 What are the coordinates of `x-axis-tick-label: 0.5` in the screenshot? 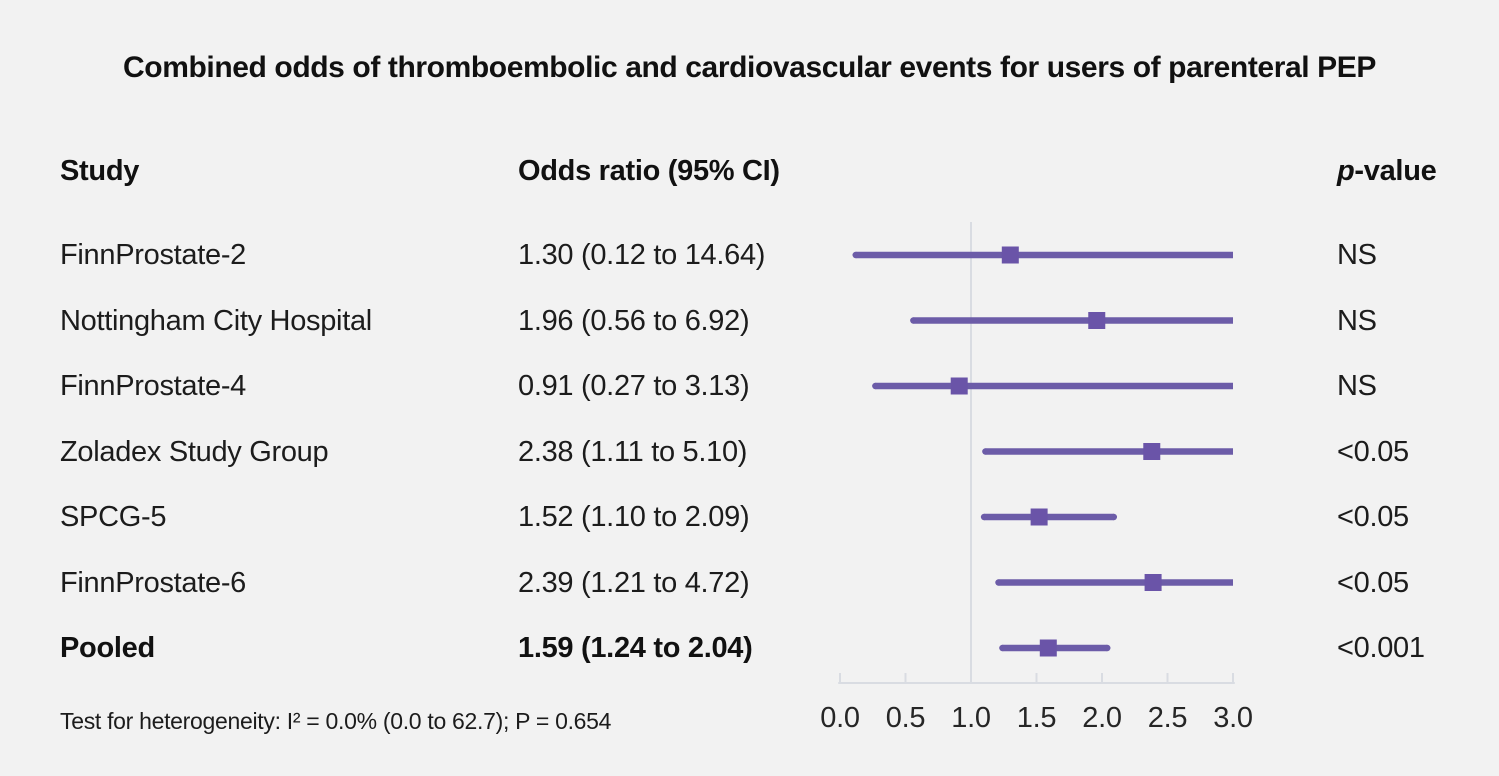 It's located at (905, 718).